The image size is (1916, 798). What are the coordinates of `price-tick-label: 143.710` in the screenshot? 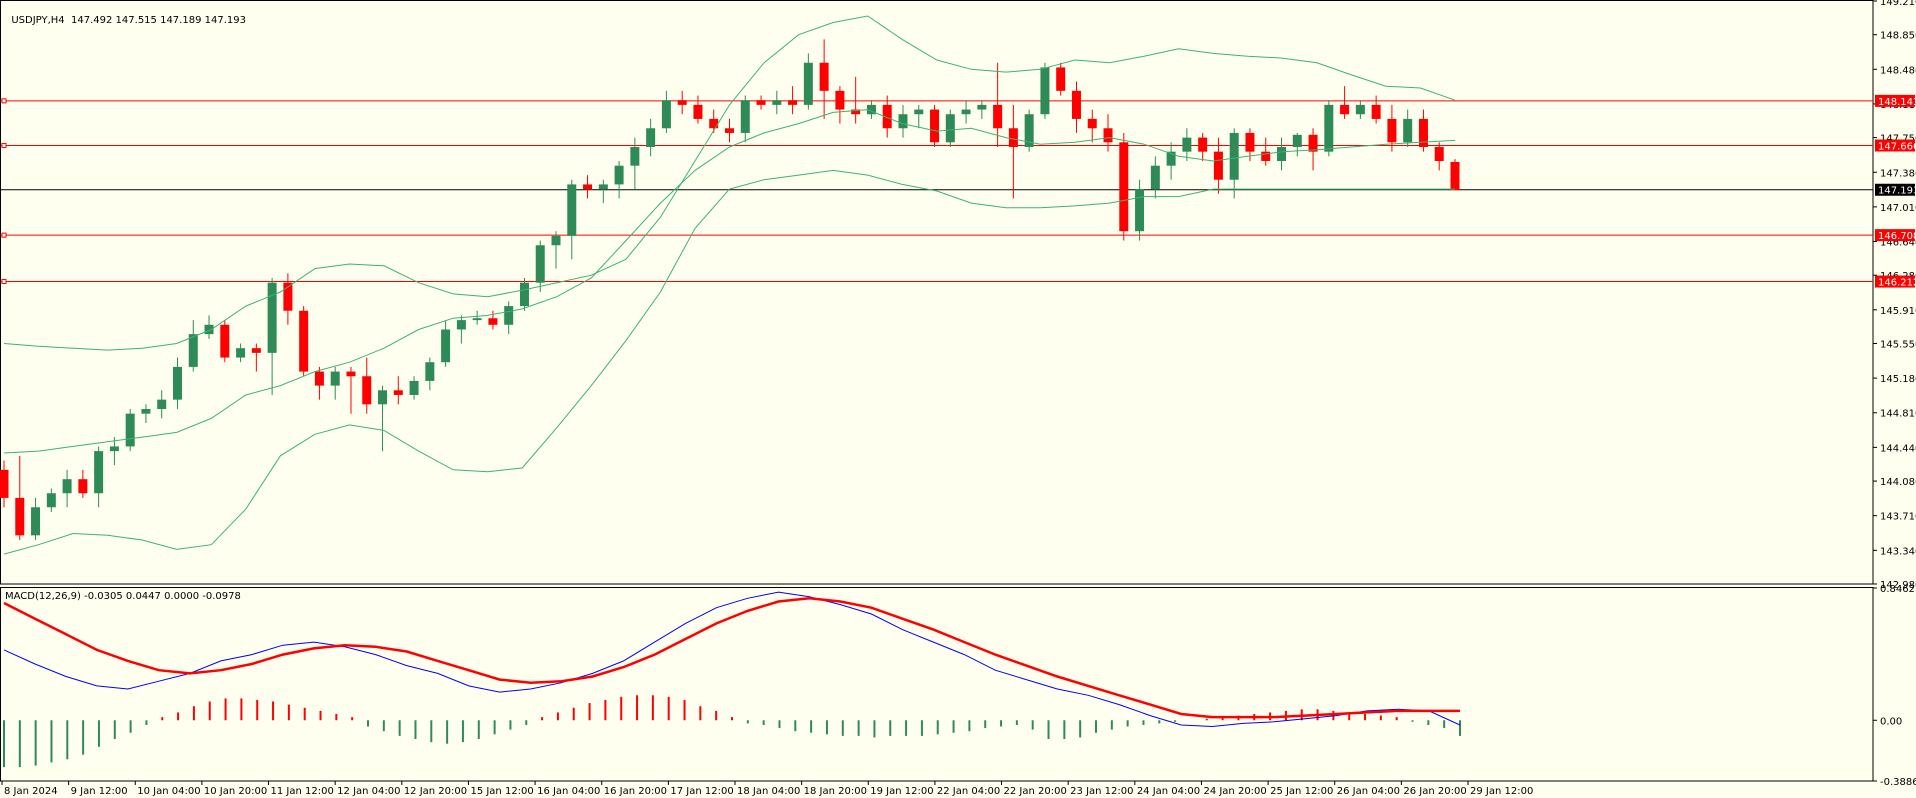 It's located at (1898, 517).